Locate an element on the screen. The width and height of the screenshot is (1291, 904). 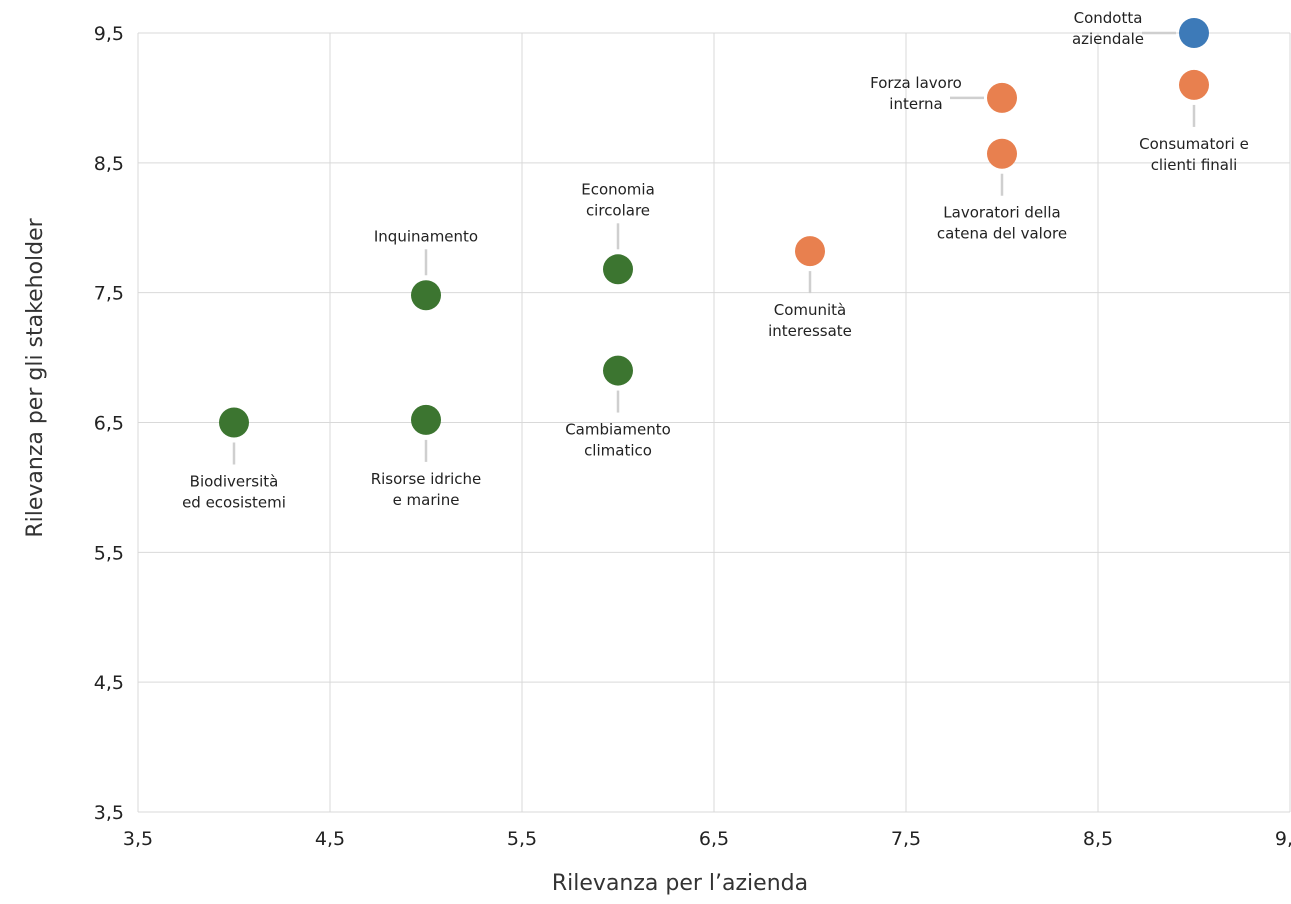
x-tick-label: 4,5 is located at coordinates (330, 839).